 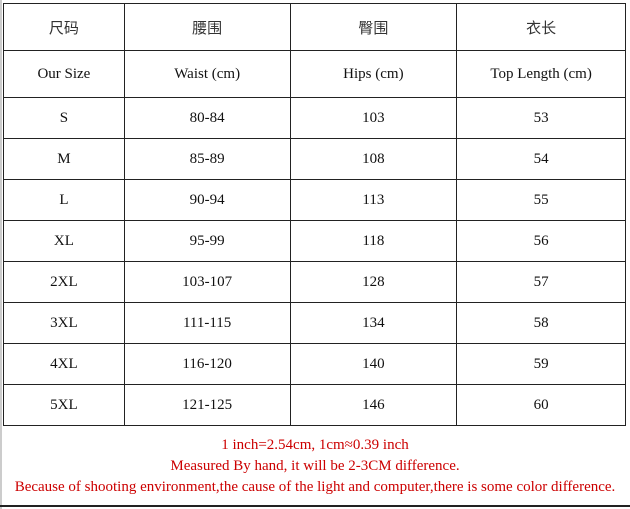 What do you see at coordinates (541, 118) in the screenshot?
I see `table-cell: 53` at bounding box center [541, 118].